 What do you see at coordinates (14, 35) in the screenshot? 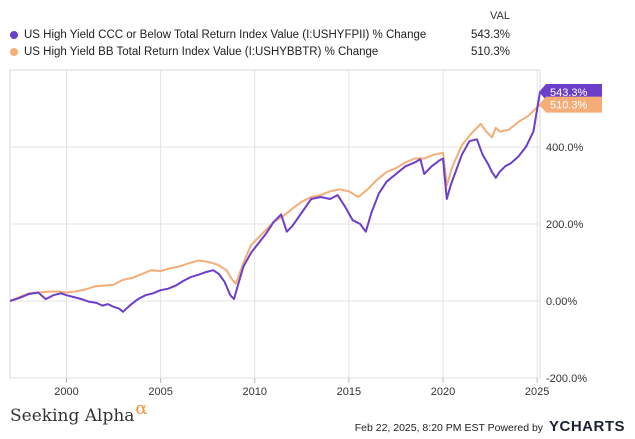
I see `legend-dot-ccc` at bounding box center [14, 35].